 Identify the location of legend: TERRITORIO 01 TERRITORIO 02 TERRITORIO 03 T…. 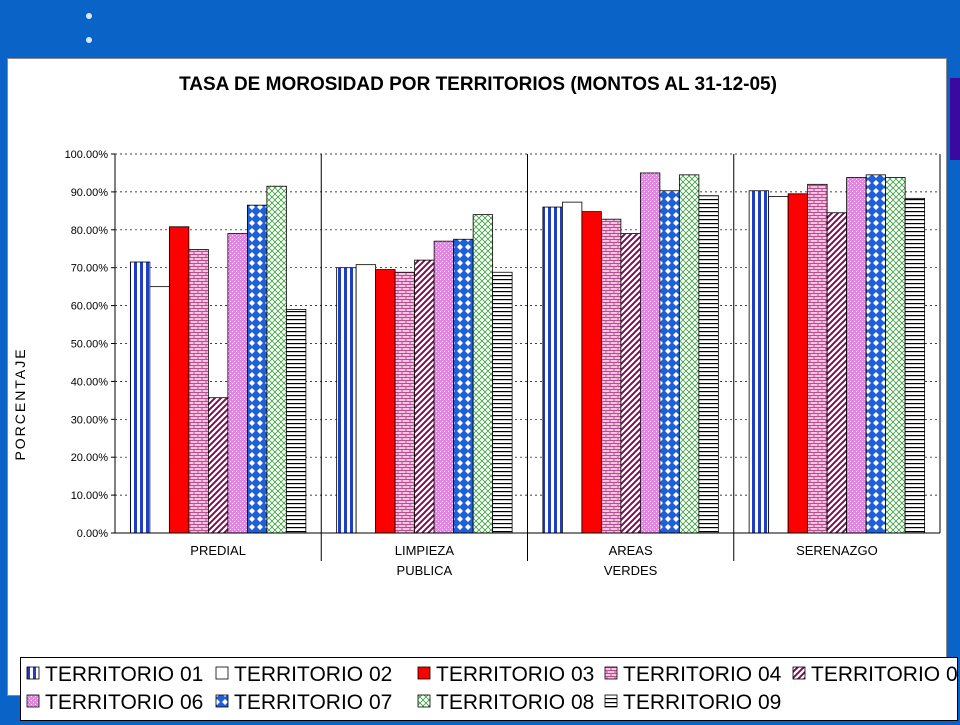
(490, 689).